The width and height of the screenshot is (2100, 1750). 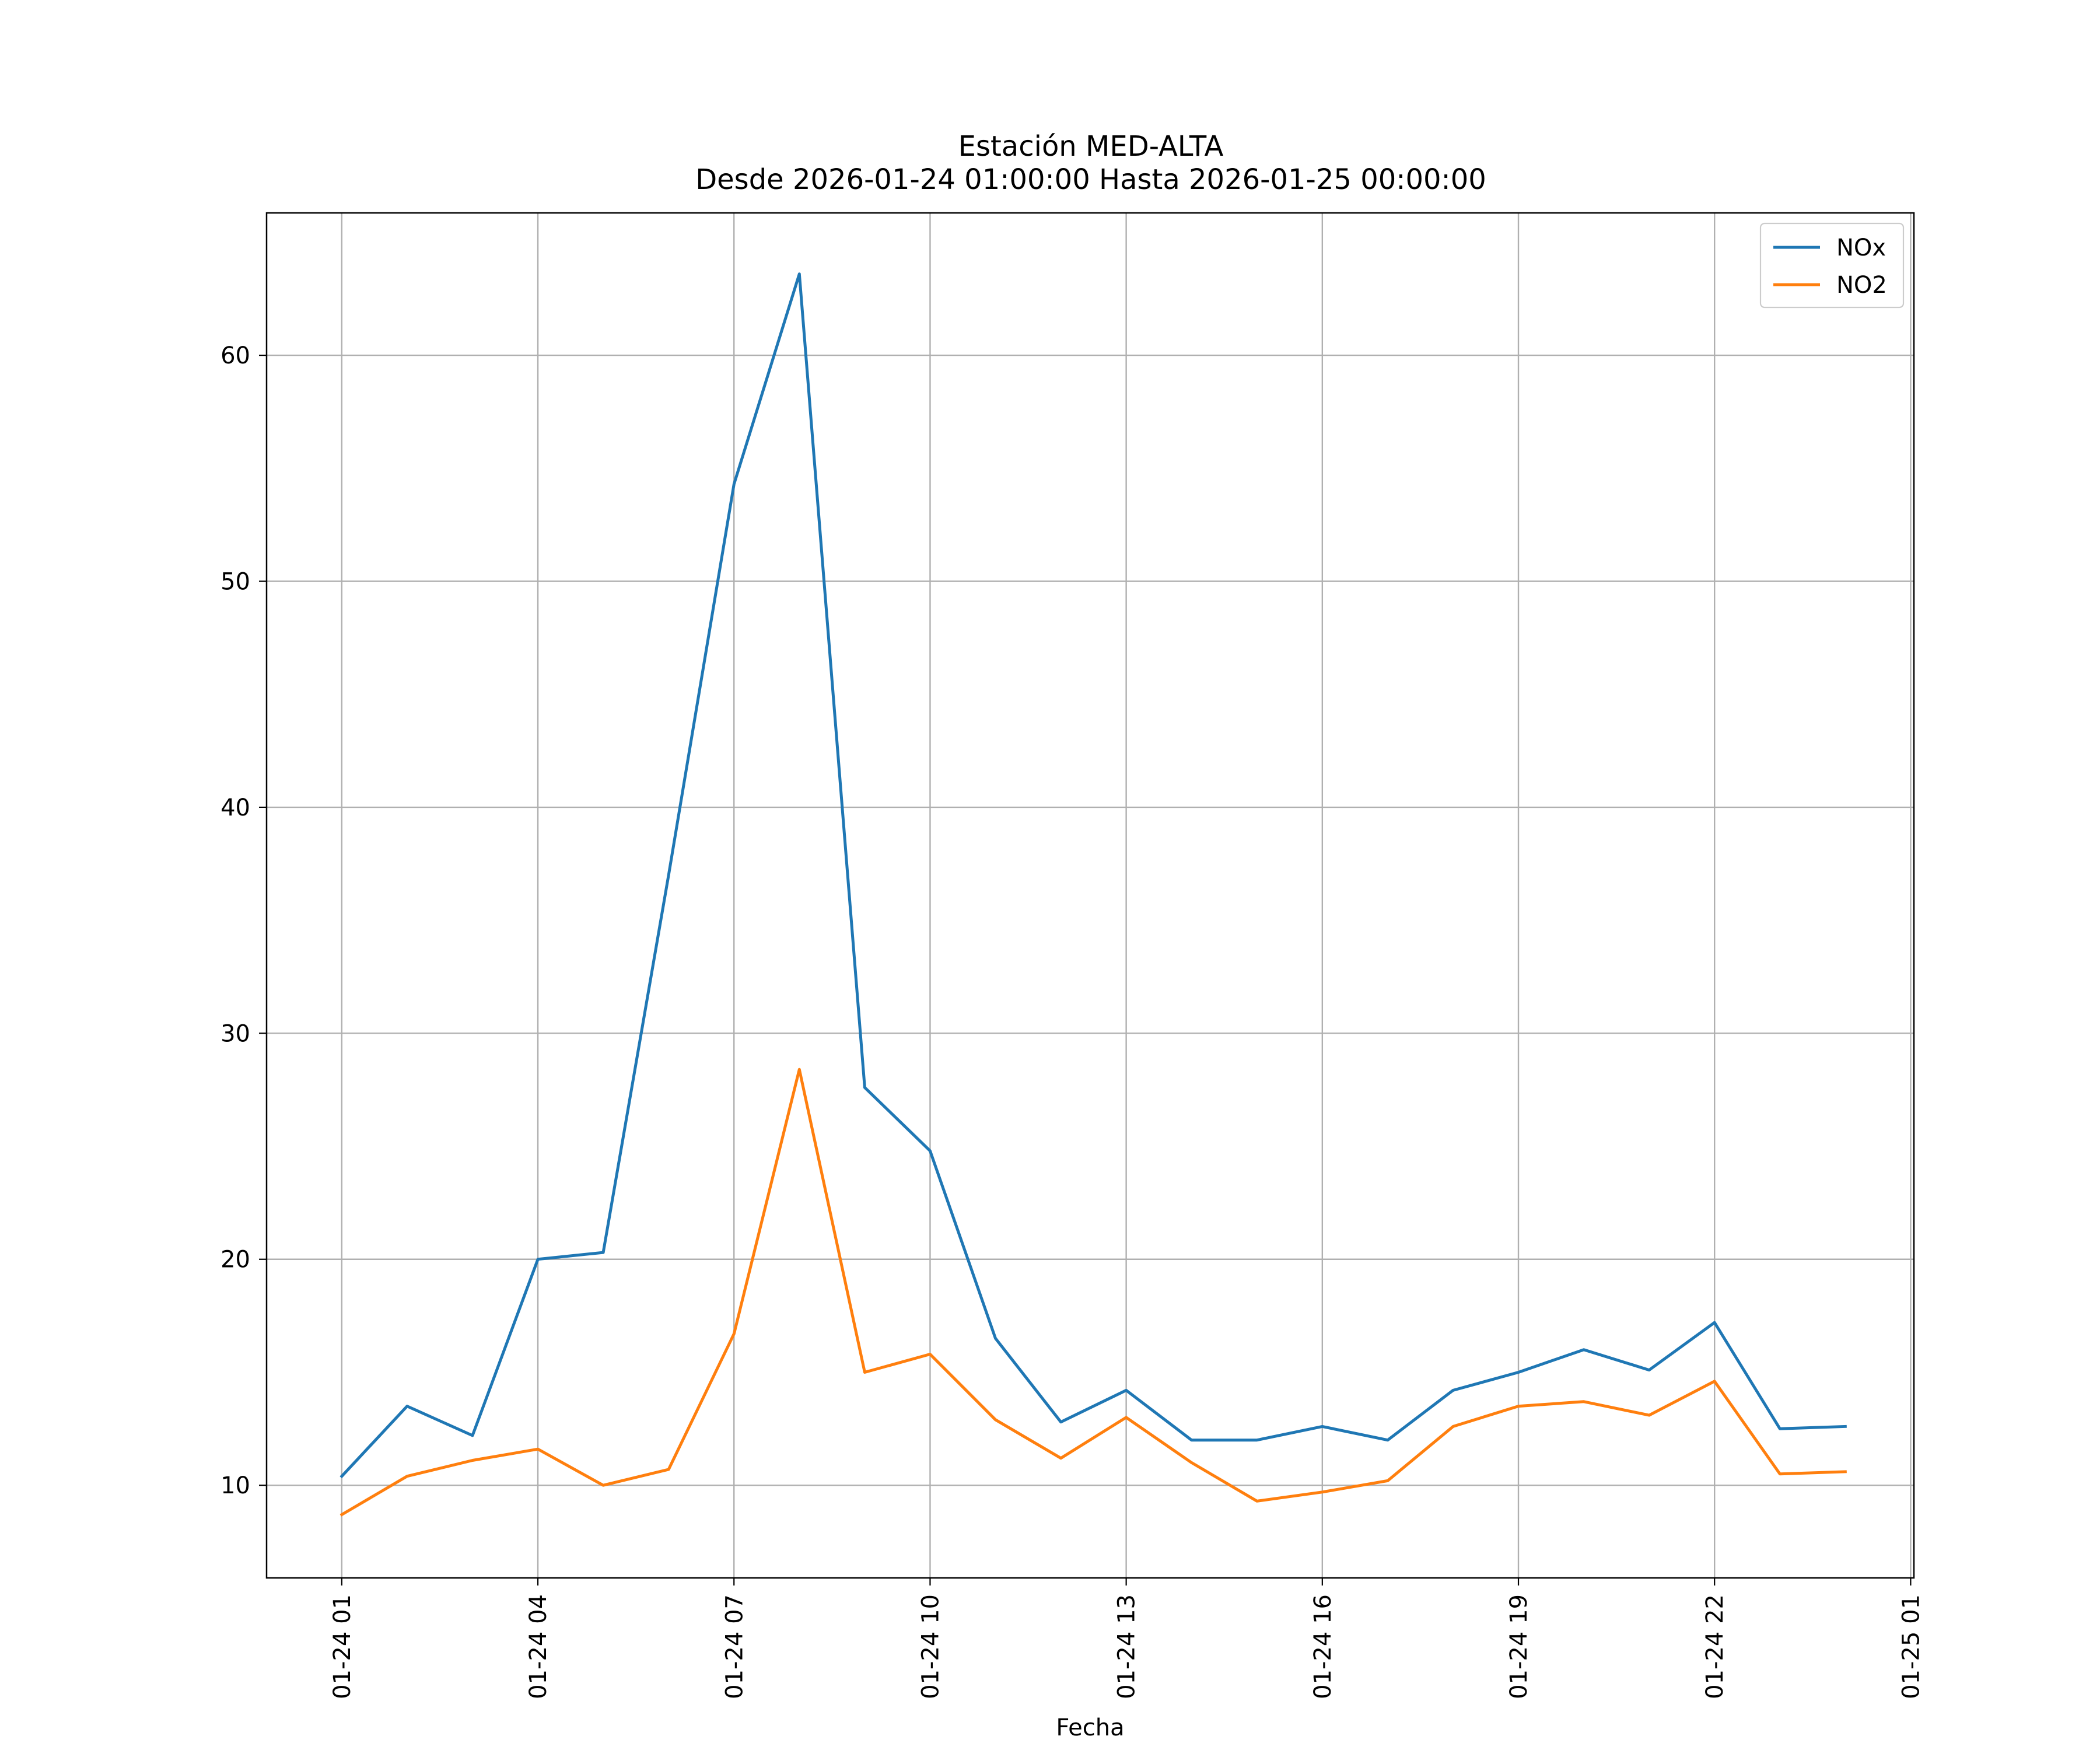 I want to click on x-tick-label: 01-24 19, so click(x=1519, y=1646).